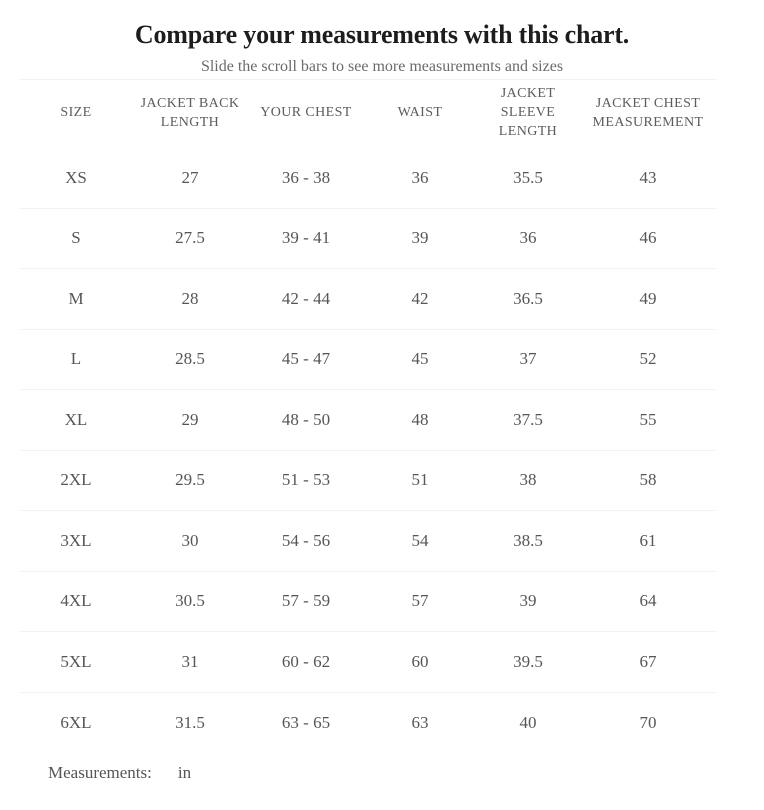 The image size is (764, 810). I want to click on size-cell: M, so click(76, 298).